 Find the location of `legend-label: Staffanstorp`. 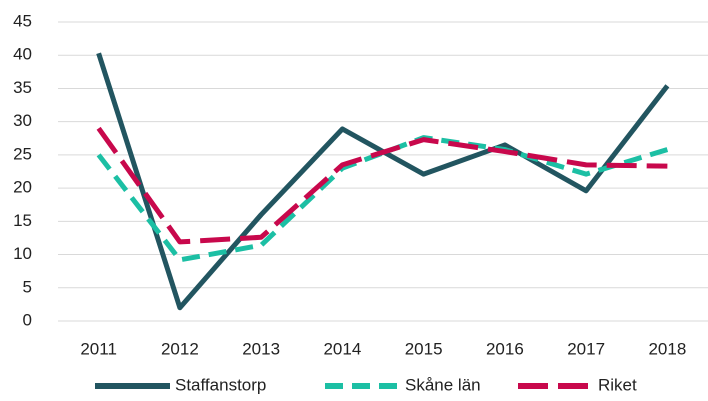

legend-label: Staffanstorp is located at coordinates (220, 384).